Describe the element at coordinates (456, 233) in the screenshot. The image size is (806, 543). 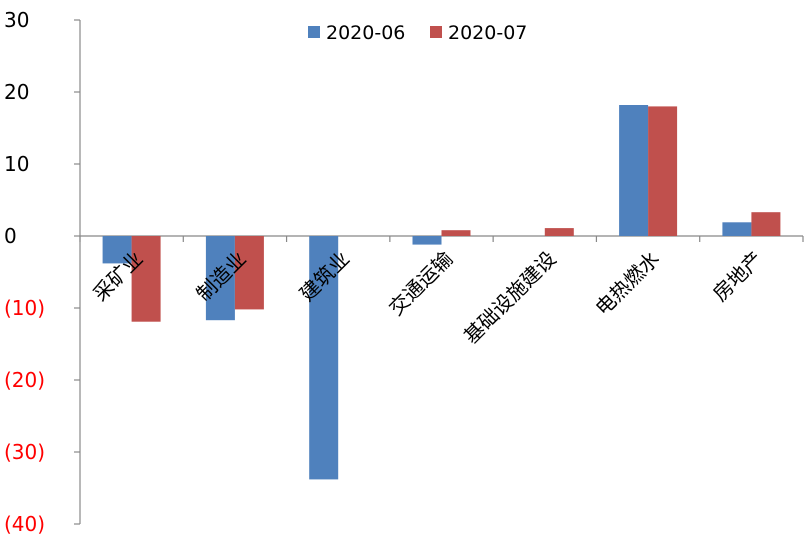
I see `bar-2020-07-交通运输` at that location.